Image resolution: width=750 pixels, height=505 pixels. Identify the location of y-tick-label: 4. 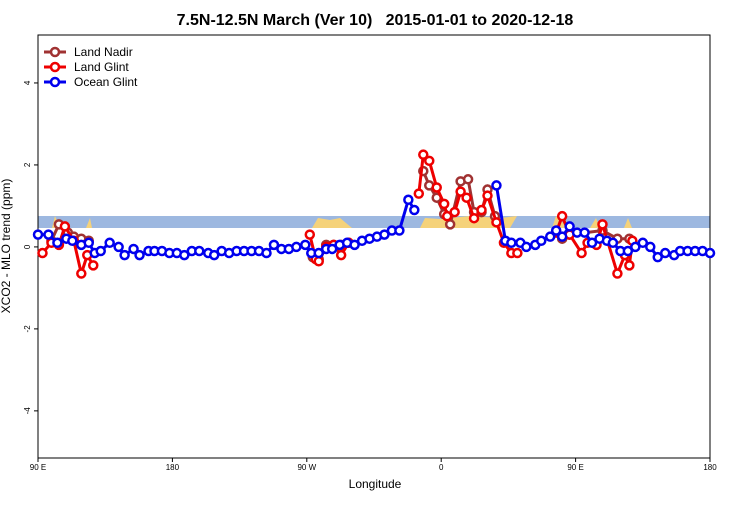
(27, 82).